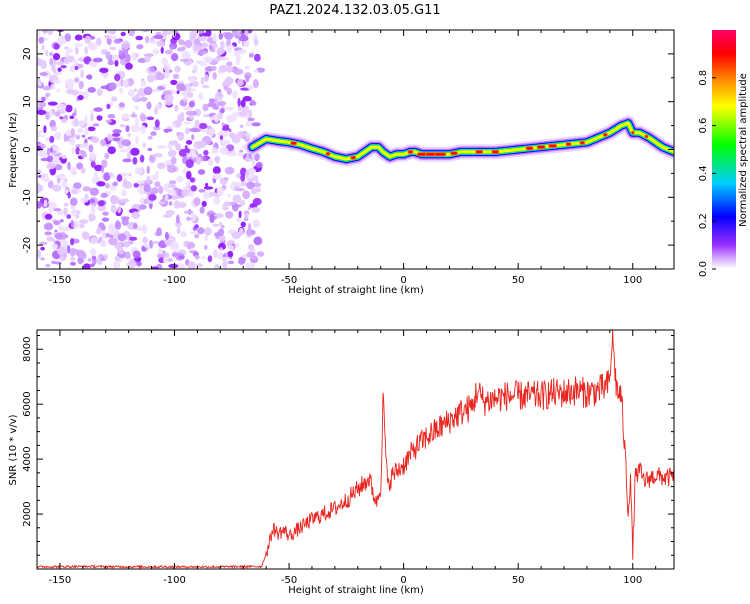 This screenshot has width=750, height=604. Describe the element at coordinates (356, 590) in the screenshot. I see `snr-x-label: Height of straight line (km)` at that location.